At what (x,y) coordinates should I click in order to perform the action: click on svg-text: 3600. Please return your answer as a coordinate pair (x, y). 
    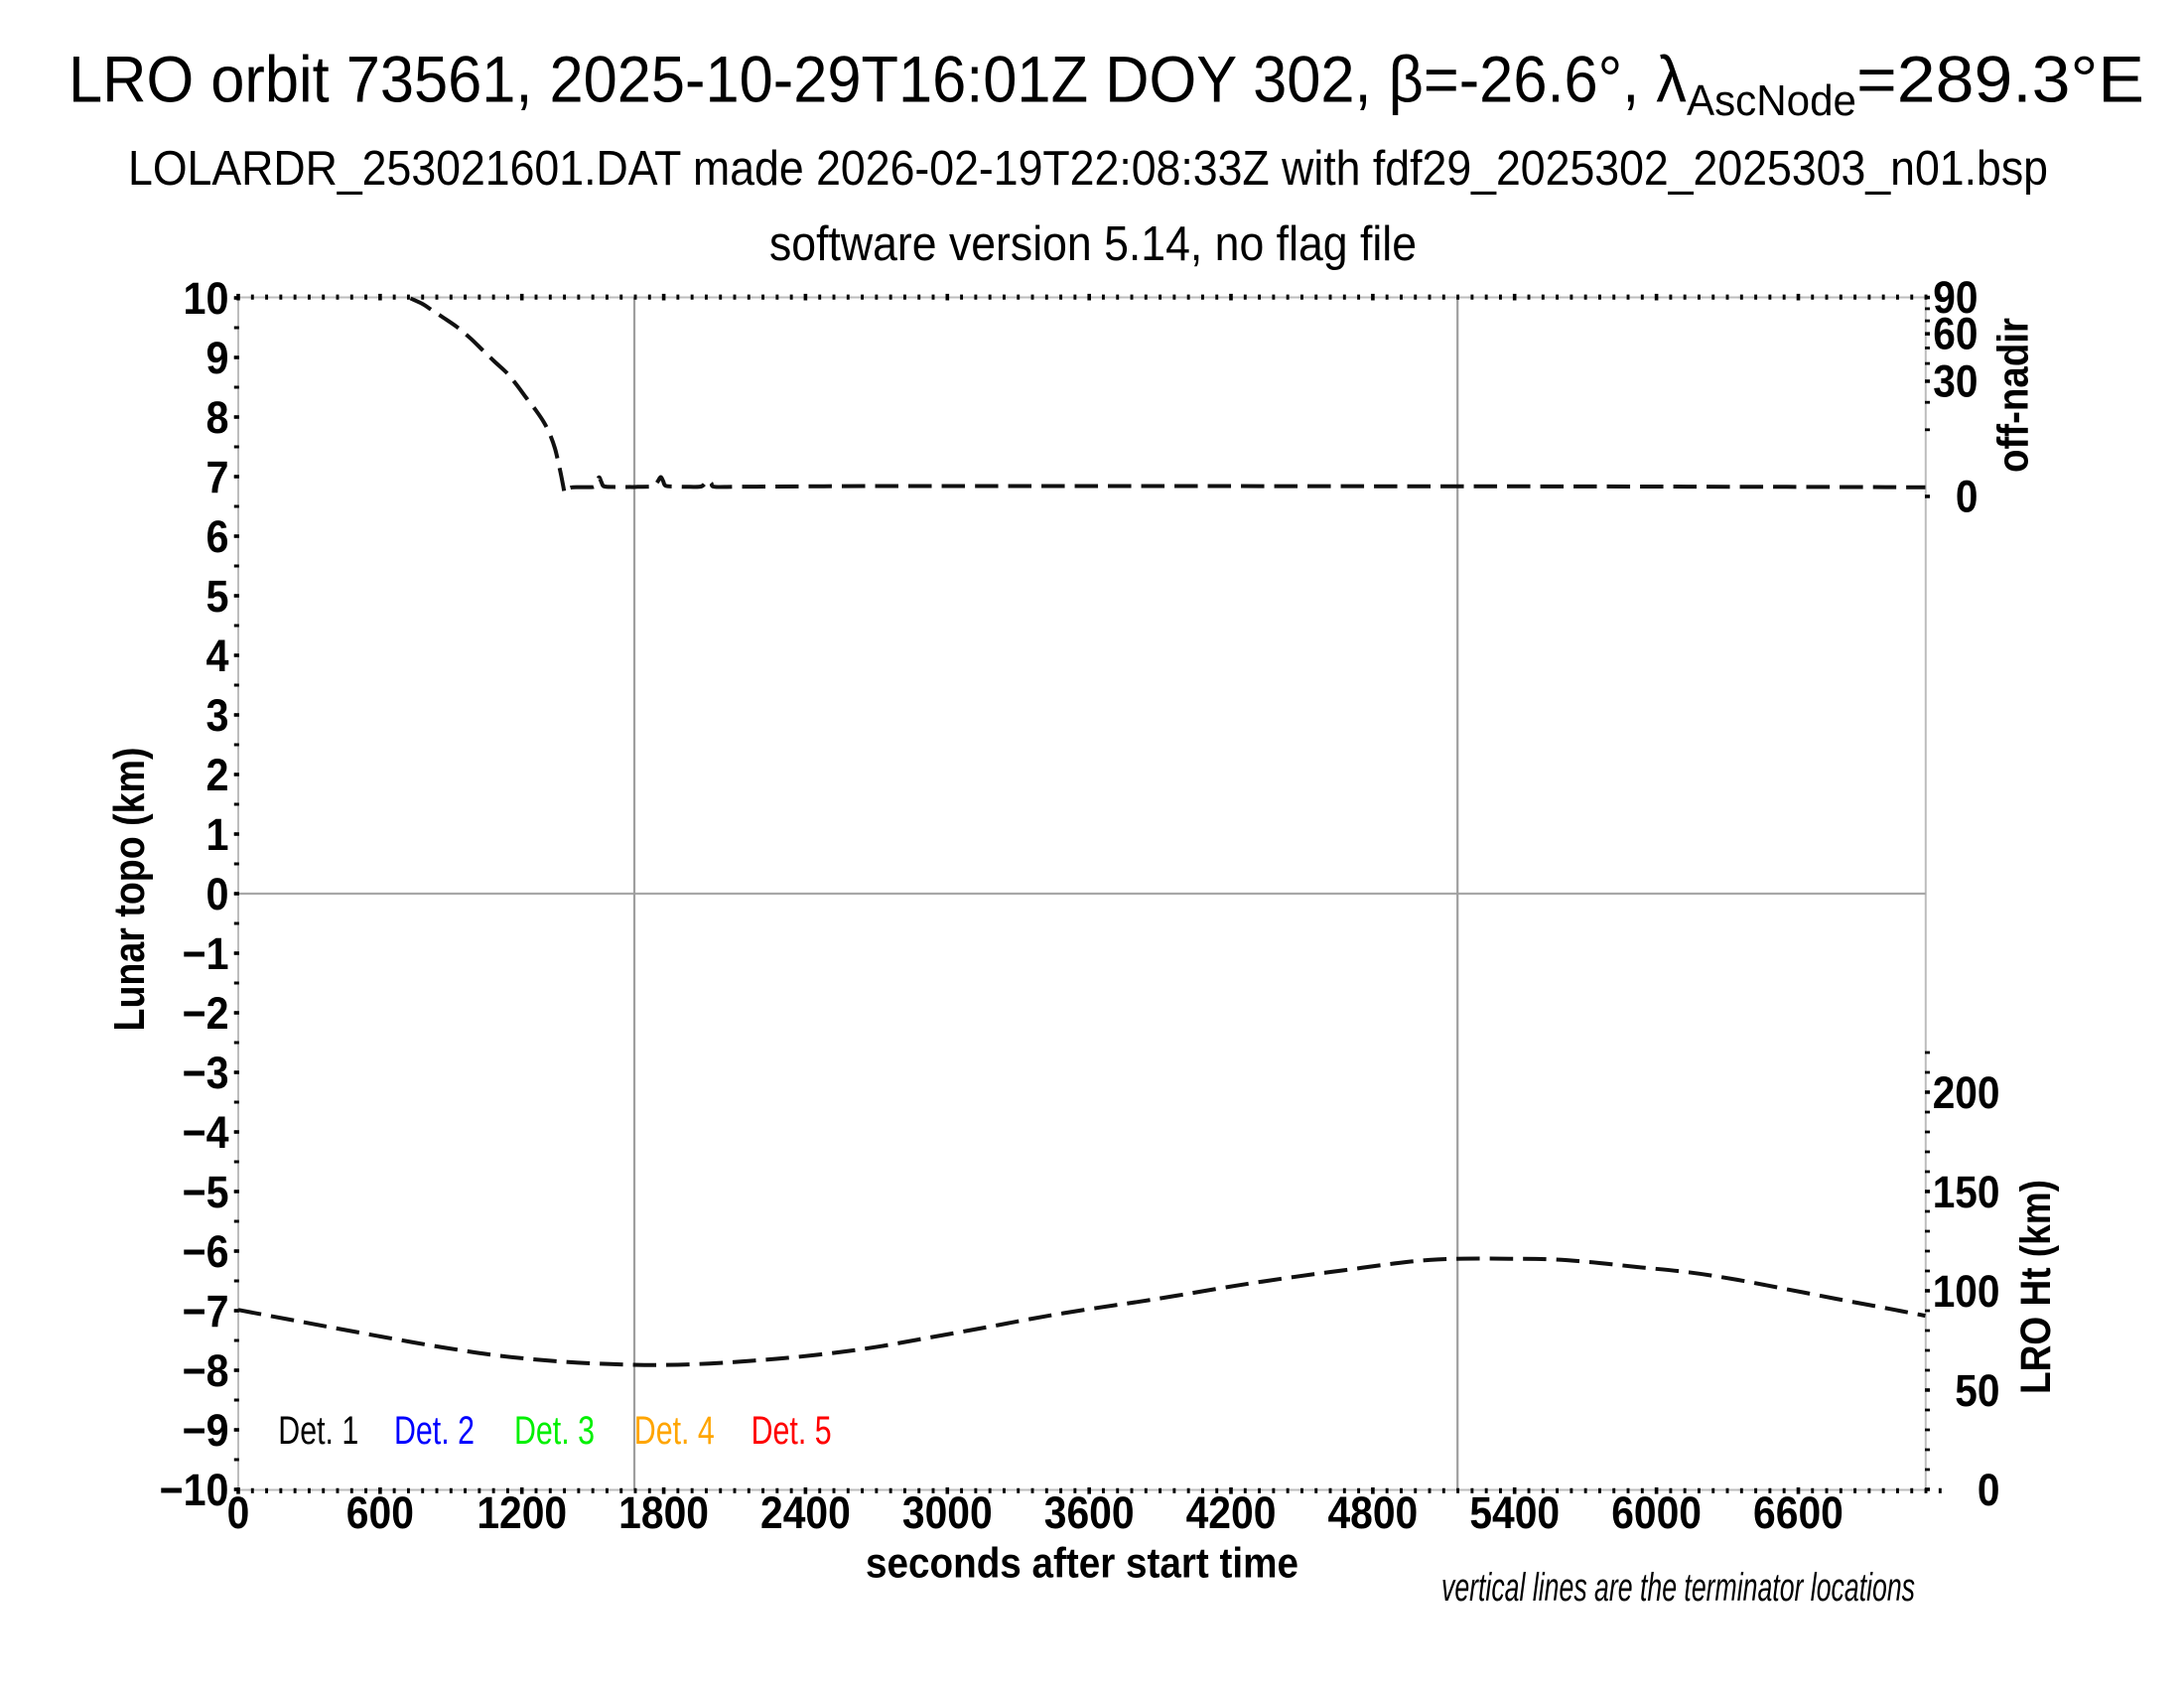
    Looking at the image, I should click on (1089, 1512).